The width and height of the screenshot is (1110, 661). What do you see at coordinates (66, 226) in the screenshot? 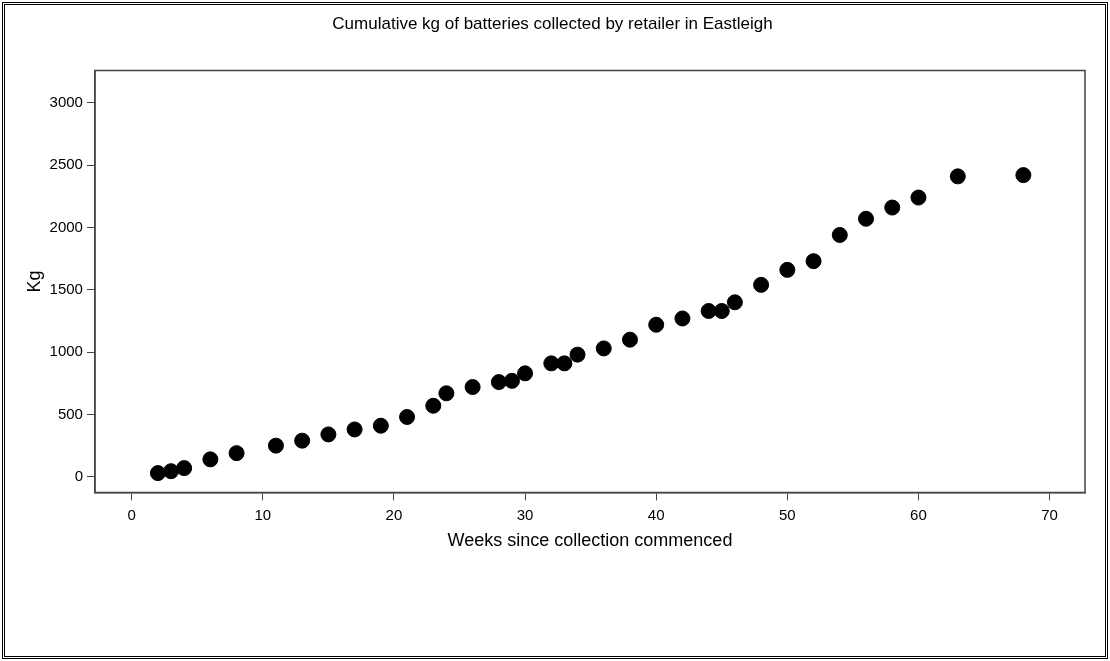
I see `y-tick-label: 2000` at bounding box center [66, 226].